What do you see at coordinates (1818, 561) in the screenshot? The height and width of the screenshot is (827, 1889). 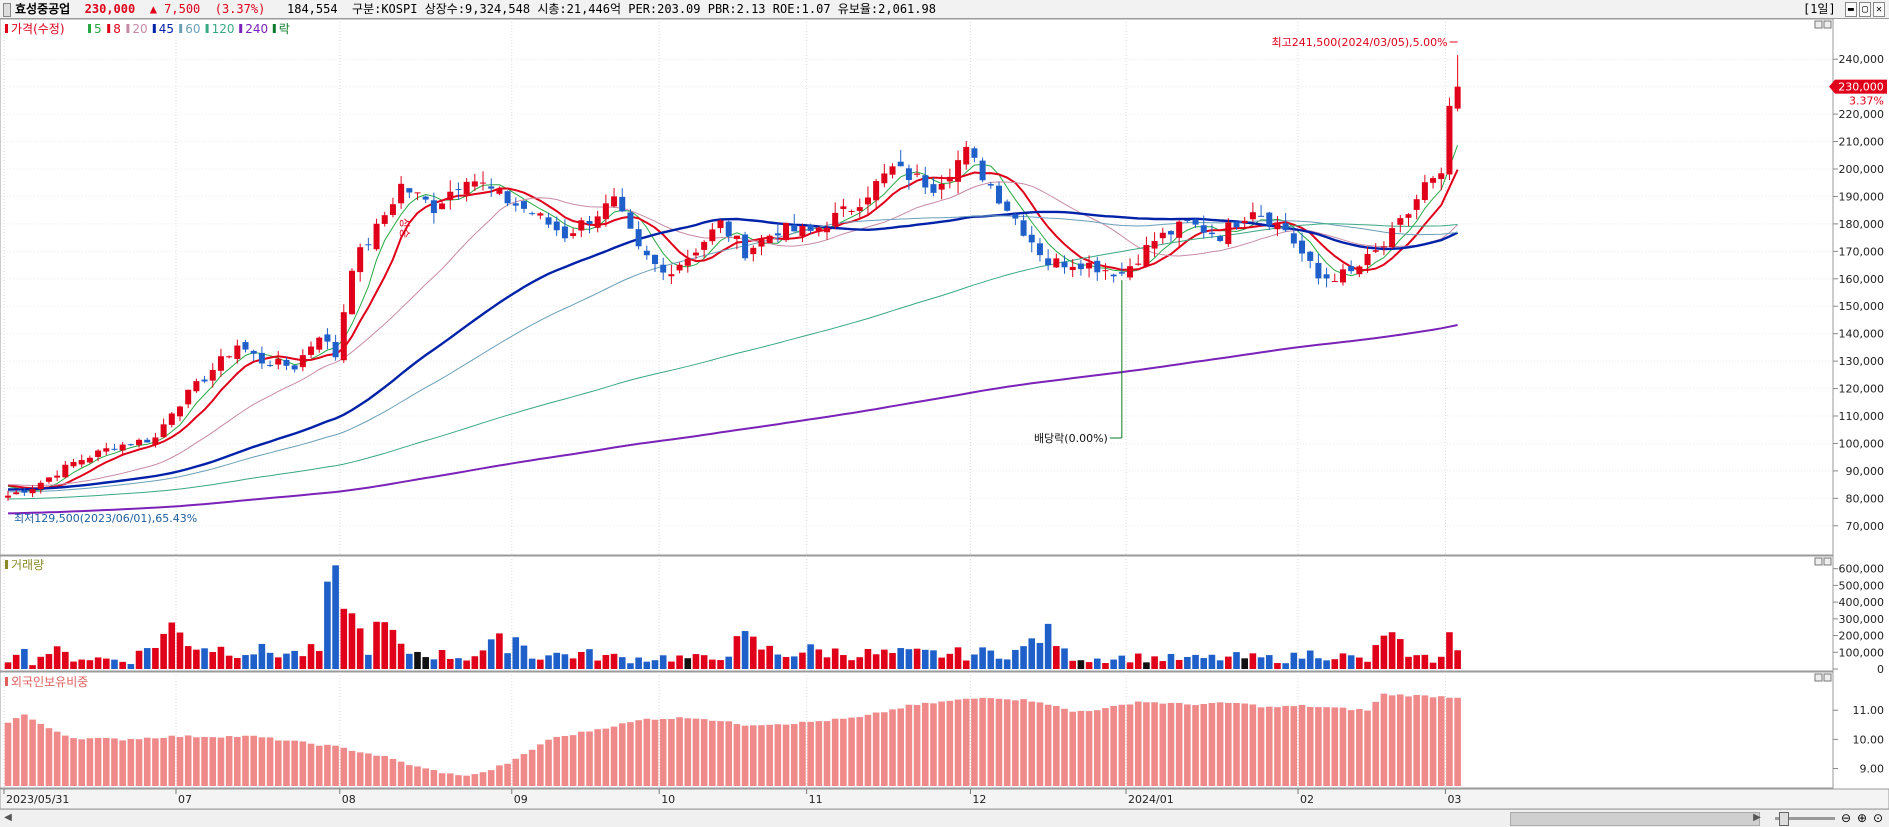 I see `volume-minimize-icon` at bounding box center [1818, 561].